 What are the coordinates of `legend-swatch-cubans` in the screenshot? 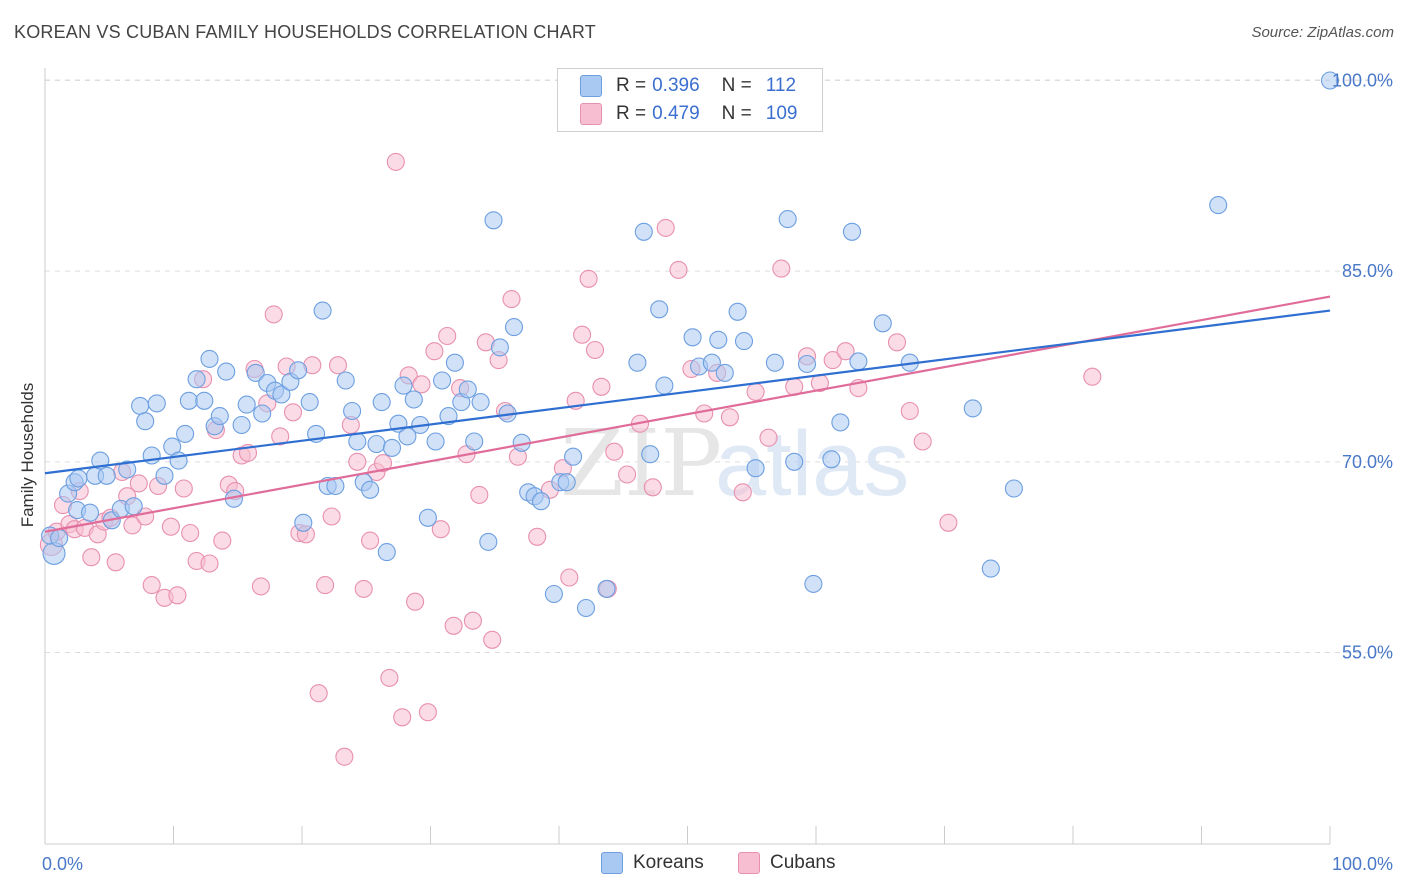 It's located at (591, 114).